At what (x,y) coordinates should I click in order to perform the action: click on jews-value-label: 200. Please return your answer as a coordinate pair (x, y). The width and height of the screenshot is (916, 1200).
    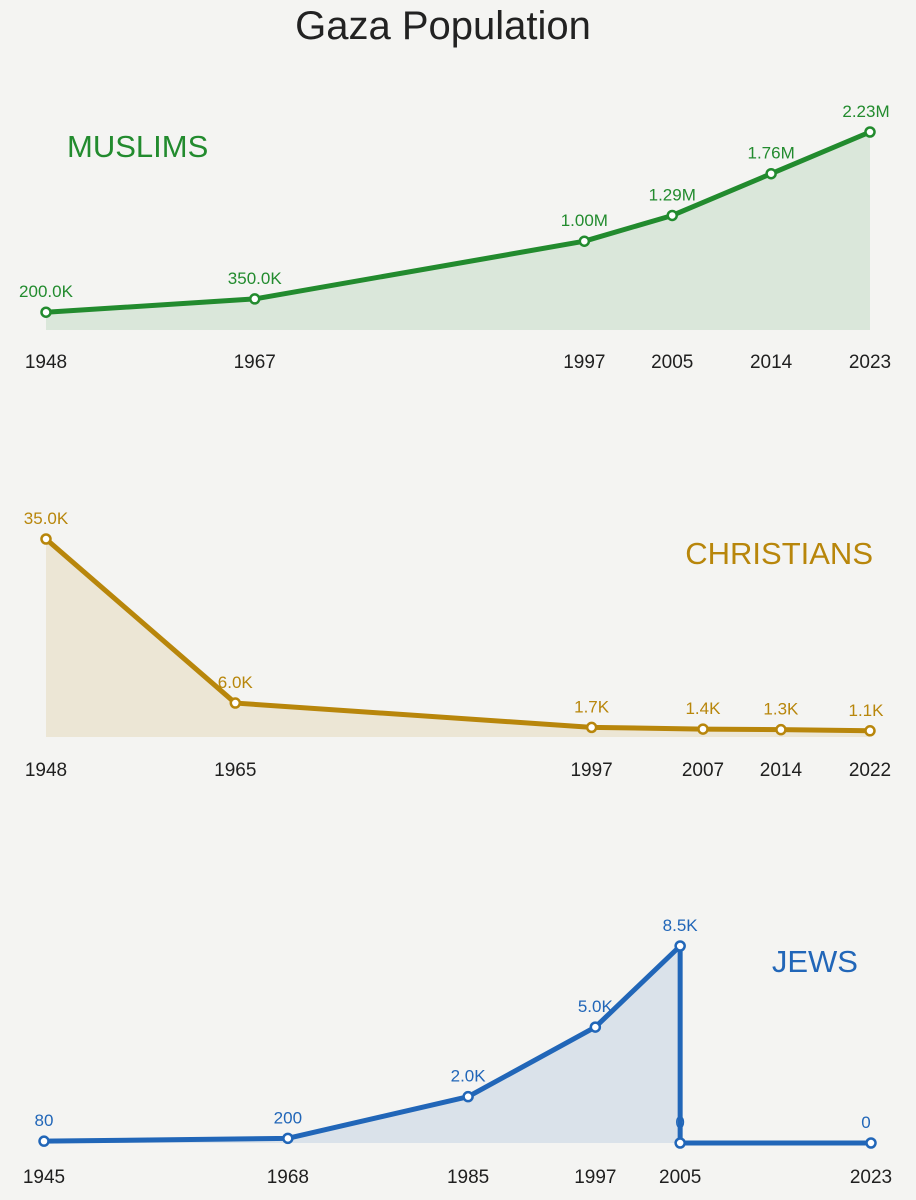
    Looking at the image, I should click on (288, 1117).